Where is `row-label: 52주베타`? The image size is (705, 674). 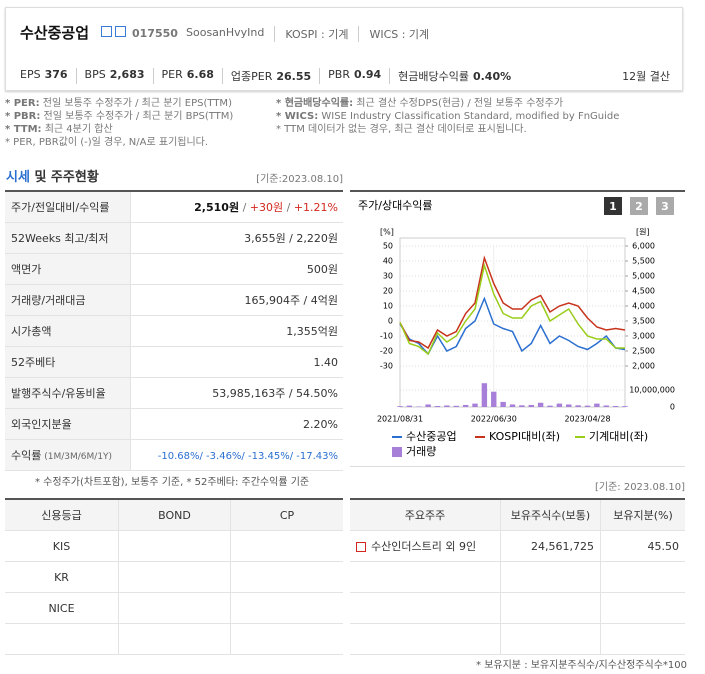 row-label: 52주베타 is located at coordinates (68, 362).